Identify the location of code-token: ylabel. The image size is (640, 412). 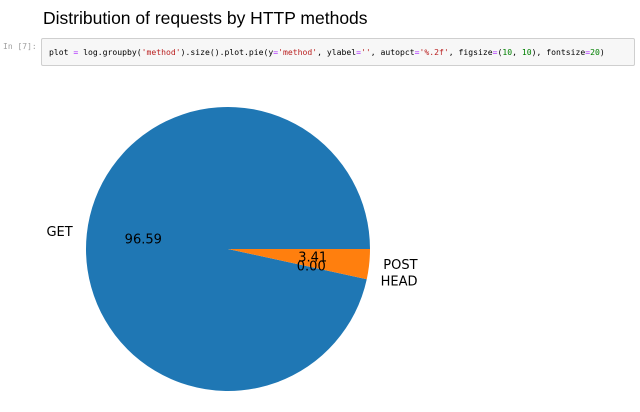
(341, 52).